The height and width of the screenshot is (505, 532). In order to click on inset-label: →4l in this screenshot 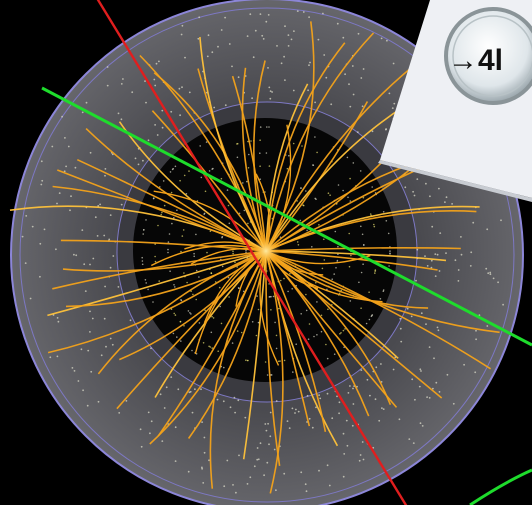, I will do `click(475, 60)`.